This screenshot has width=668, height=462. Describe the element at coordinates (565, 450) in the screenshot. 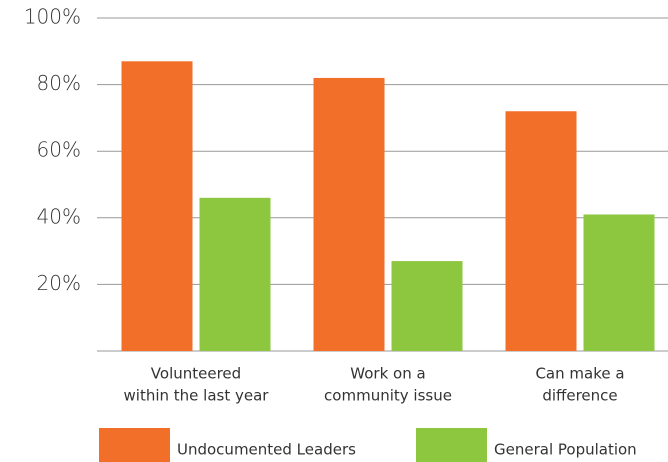

I see `legend-label: General Population` at that location.